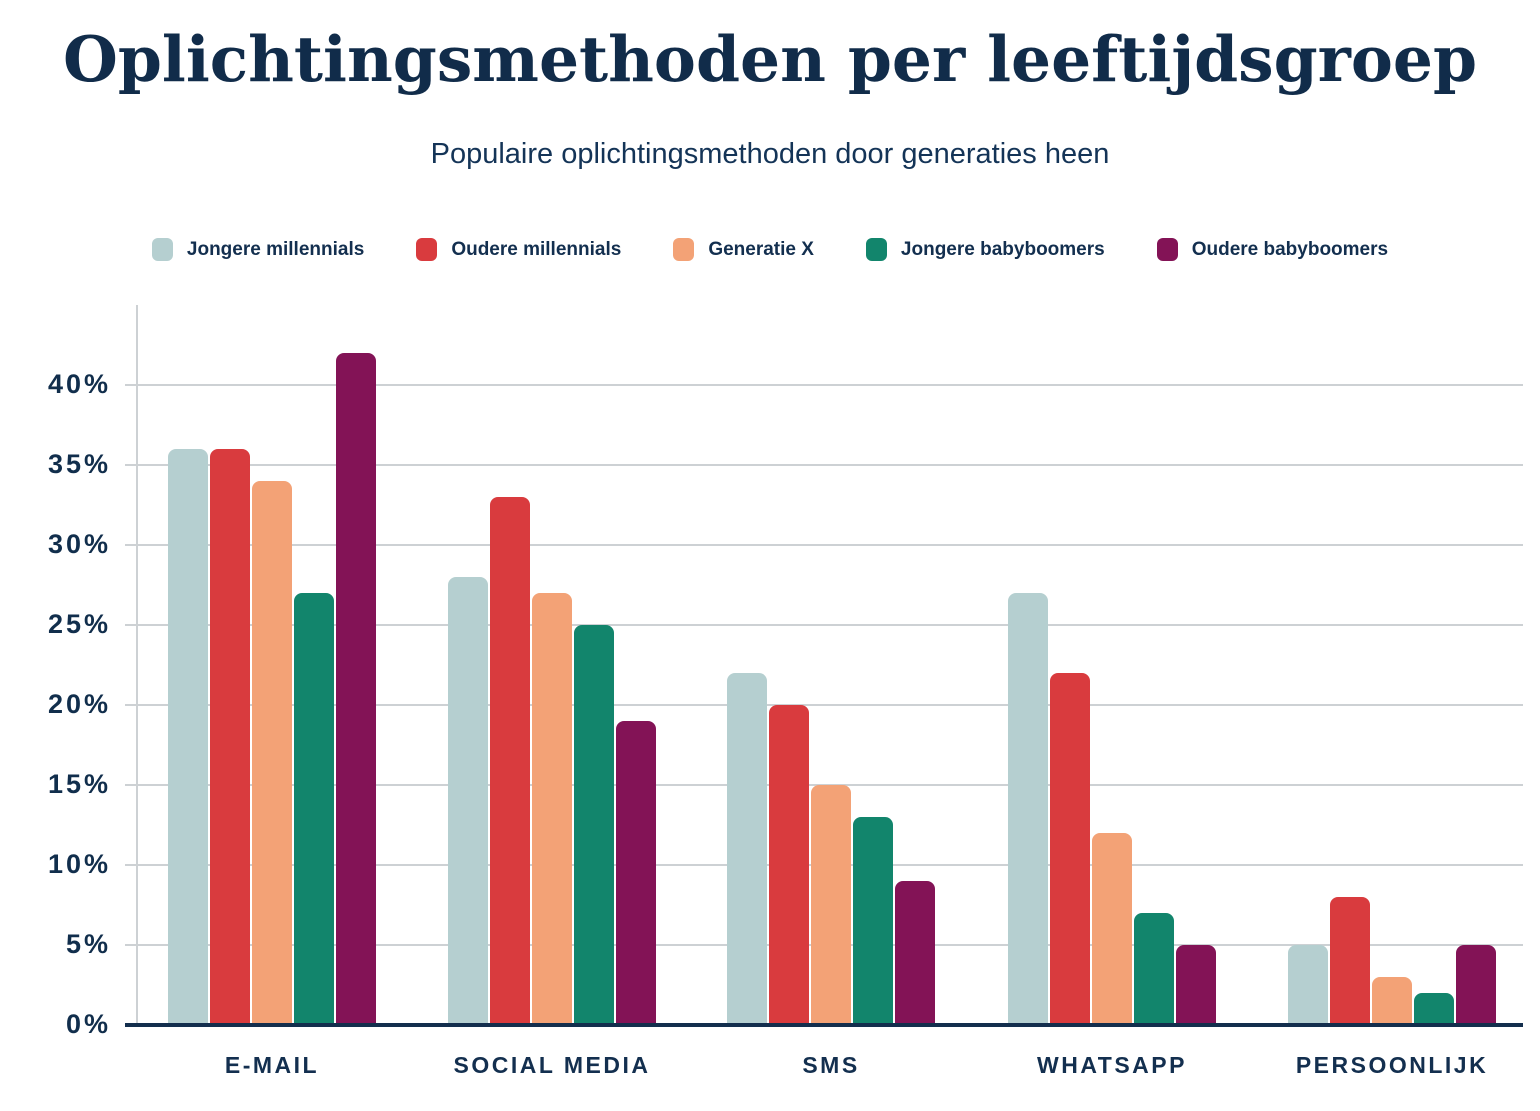  Describe the element at coordinates (1350, 961) in the screenshot. I see `bar-oudere-millennials-persoonlijk` at that location.